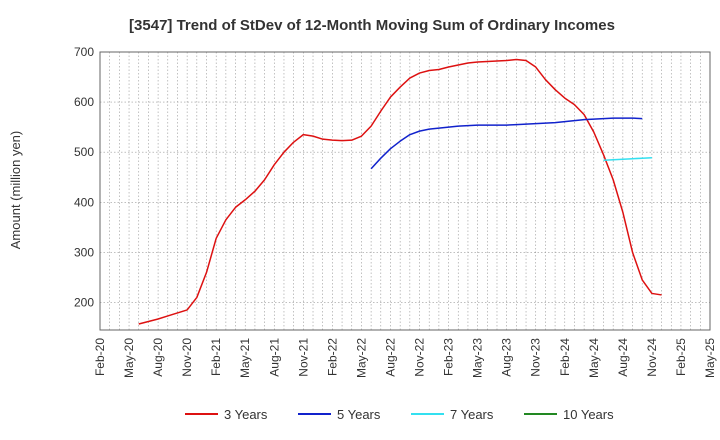 This screenshot has width=720, height=440. Describe the element at coordinates (361, 358) in the screenshot. I see `x-tick-label: May-22` at that location.